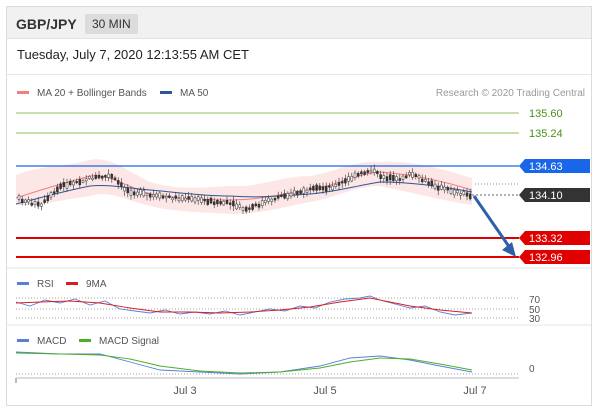  Describe the element at coordinates (535, 310) in the screenshot. I see `rsi-level-50-label: 50` at that location.